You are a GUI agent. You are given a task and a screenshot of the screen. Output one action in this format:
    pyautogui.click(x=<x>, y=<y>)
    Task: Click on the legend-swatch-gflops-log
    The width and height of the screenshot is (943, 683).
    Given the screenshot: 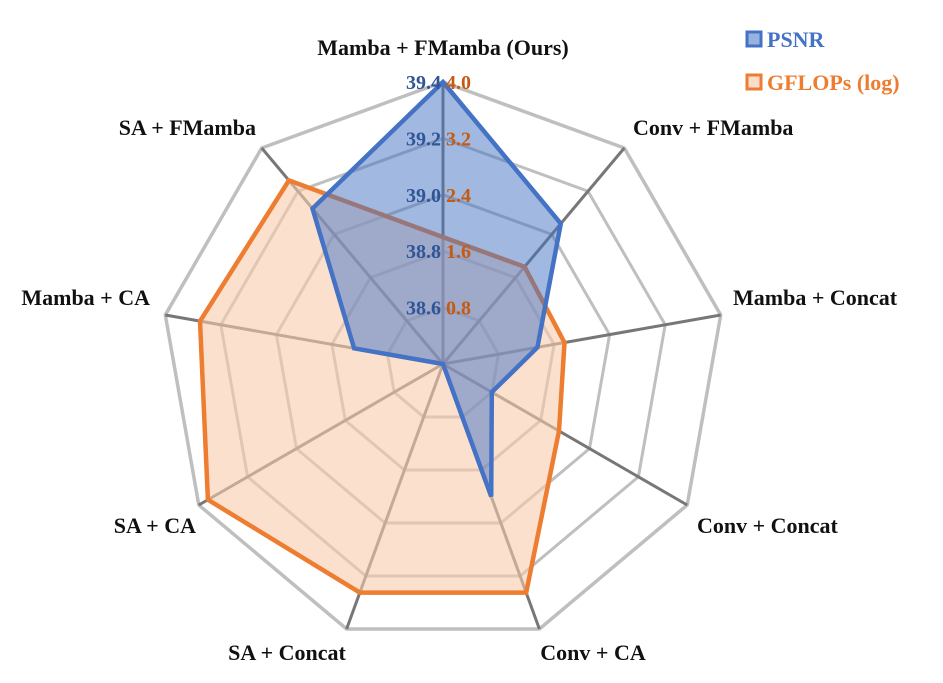 What is the action you would take?
    pyautogui.click(x=754, y=82)
    